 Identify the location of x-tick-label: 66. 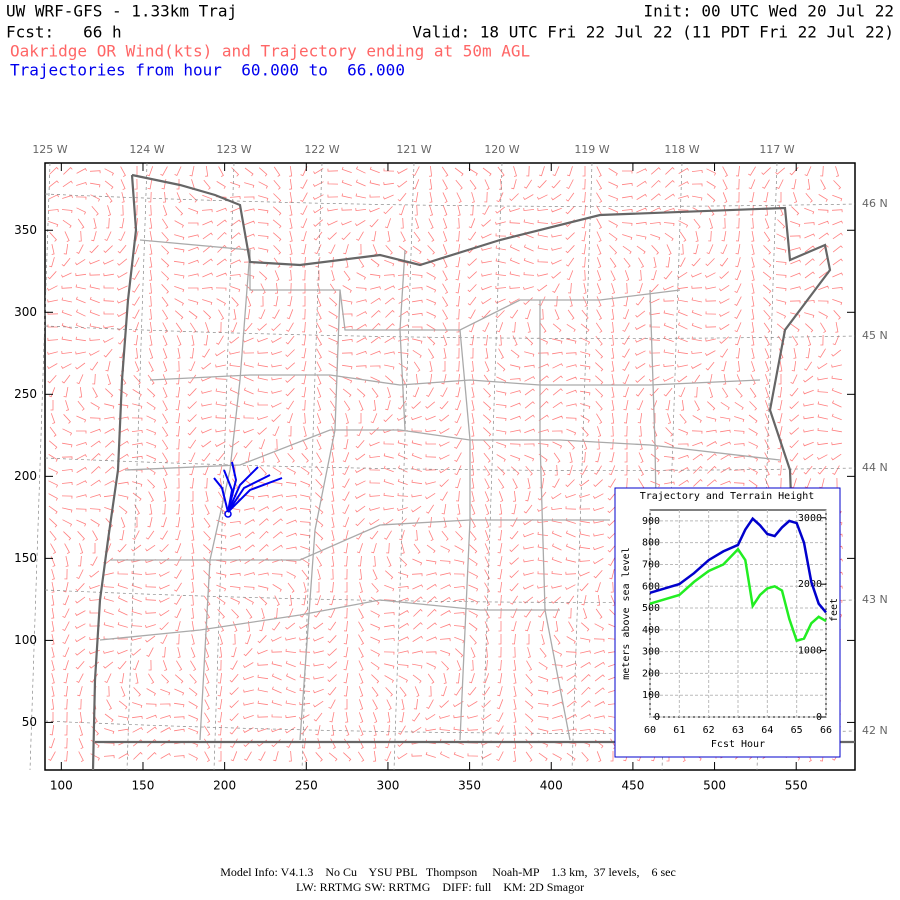
(826, 730).